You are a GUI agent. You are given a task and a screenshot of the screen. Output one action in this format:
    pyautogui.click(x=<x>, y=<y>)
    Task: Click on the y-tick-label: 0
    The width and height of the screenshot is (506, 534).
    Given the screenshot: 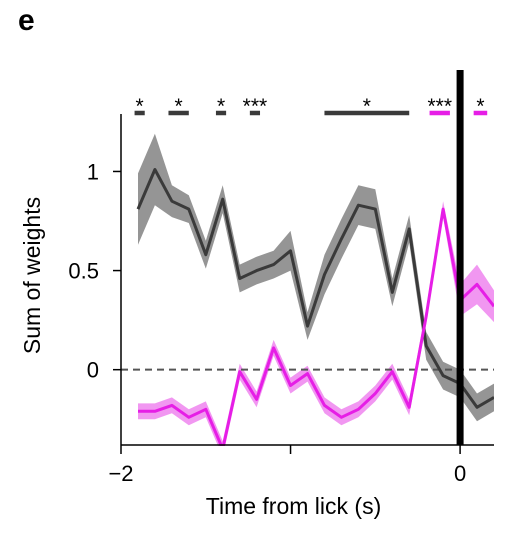 What is the action you would take?
    pyautogui.click(x=93, y=370)
    